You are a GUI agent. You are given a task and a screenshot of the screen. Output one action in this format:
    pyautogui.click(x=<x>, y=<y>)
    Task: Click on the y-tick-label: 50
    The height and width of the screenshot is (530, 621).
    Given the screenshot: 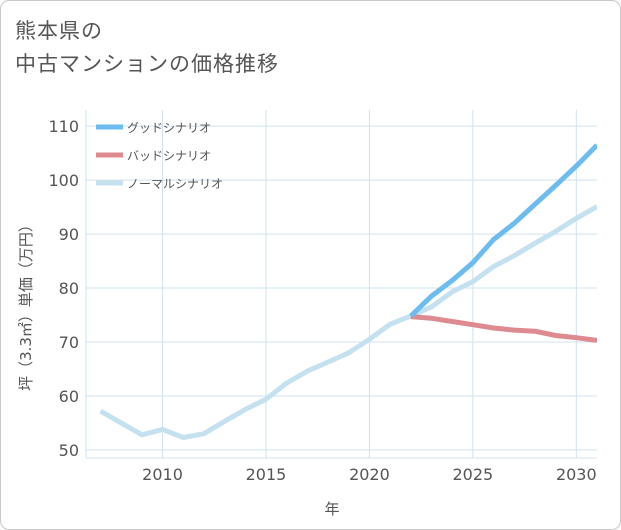 What is the action you would take?
    pyautogui.click(x=69, y=450)
    